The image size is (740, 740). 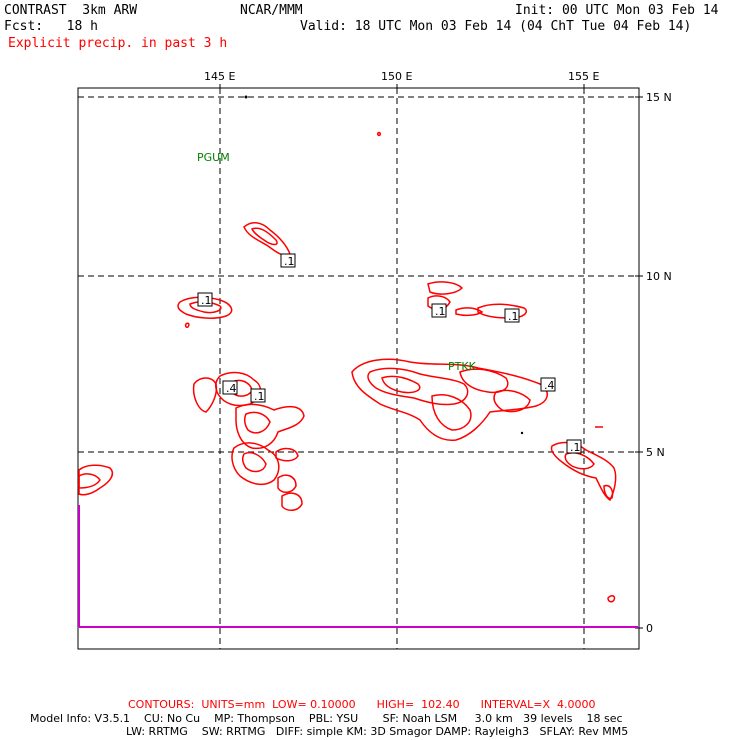 What do you see at coordinates (358, 566) in the screenshot?
I see `cross-section-lines` at bounding box center [358, 566].